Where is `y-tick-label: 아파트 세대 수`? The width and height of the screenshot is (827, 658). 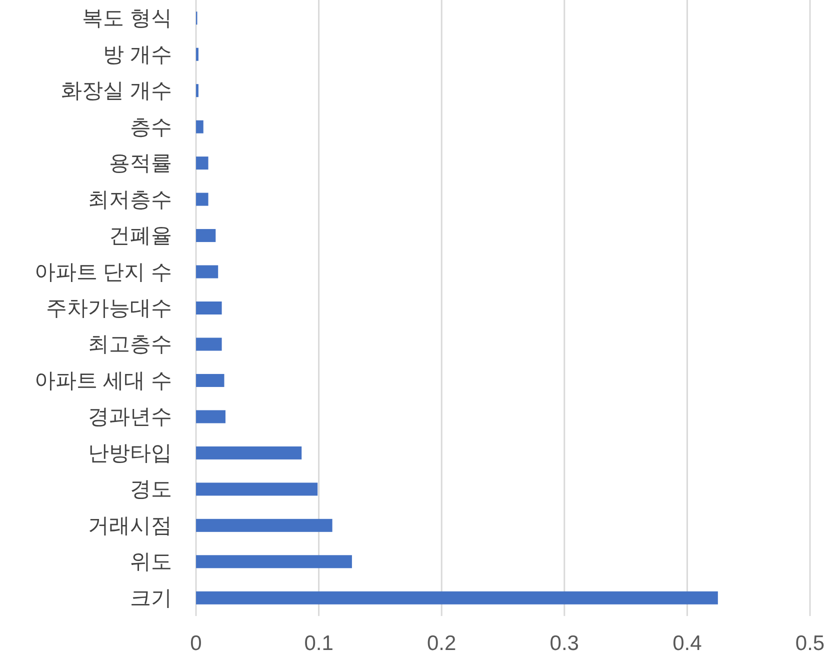 y-tick-label: 아파트 세대 수 is located at coordinates (103, 380).